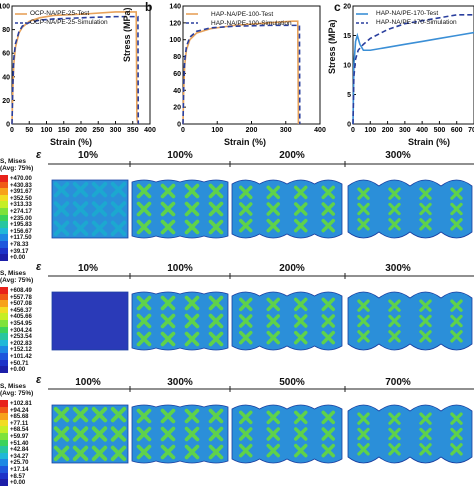 This screenshot has width=474, height=490. Describe the element at coordinates (21, 350) in the screenshot. I see `colorbar-value: +152.12` at that location.